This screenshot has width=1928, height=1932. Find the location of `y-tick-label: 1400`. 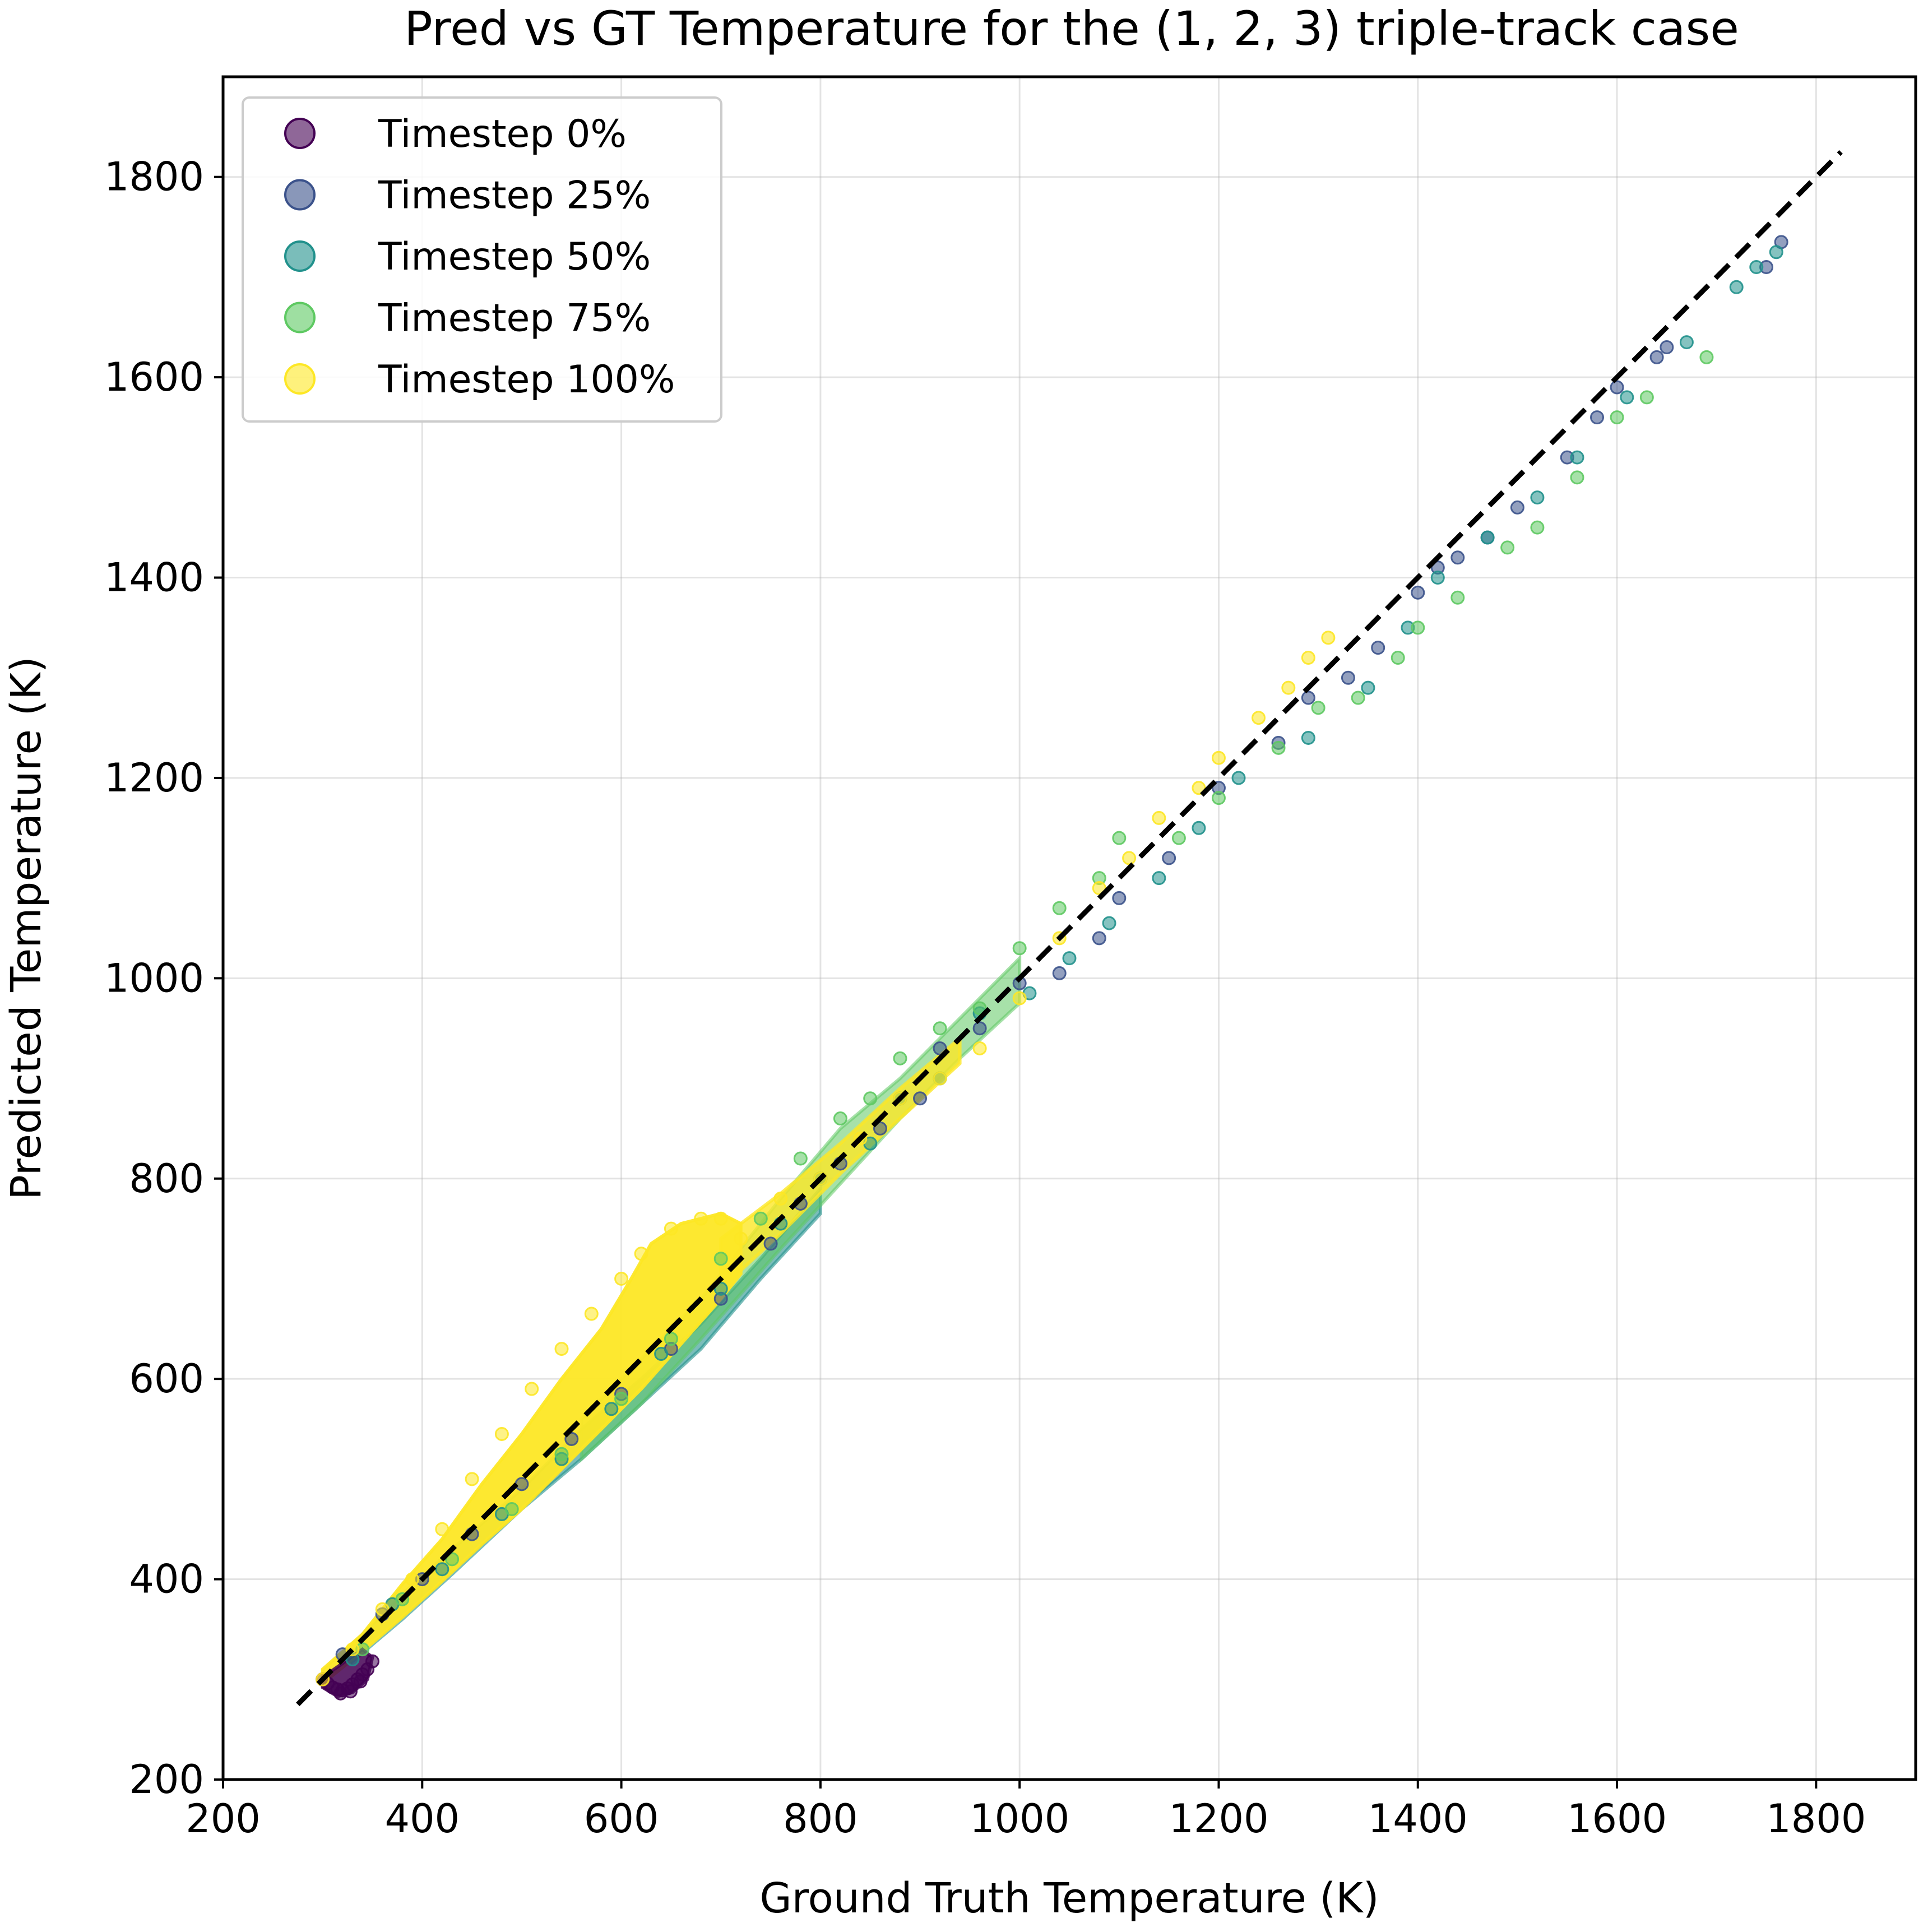

y-tick-label: 1400 is located at coordinates (154, 578).